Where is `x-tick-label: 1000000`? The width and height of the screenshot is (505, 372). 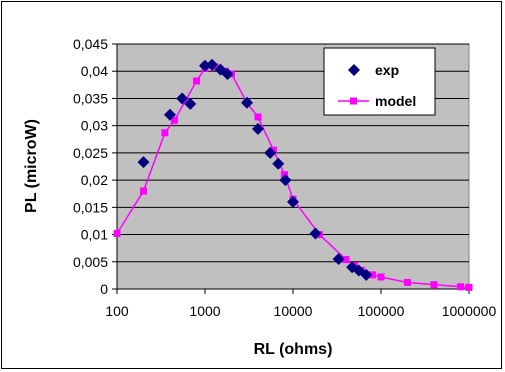
x-tick-label: 1000000 is located at coordinates (469, 311).